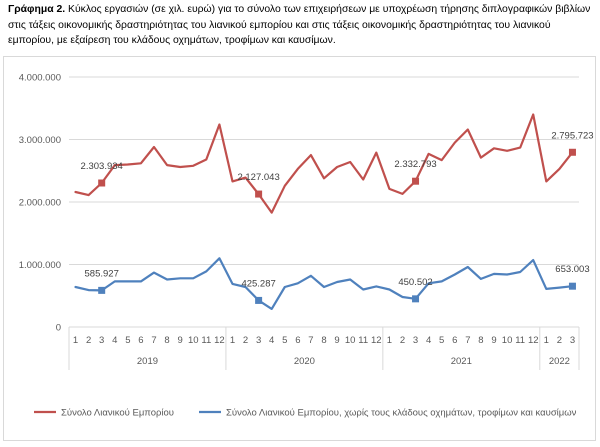 This screenshot has height=447, width=600. What do you see at coordinates (572, 135) in the screenshot?
I see `data-label: 2.795.723` at bounding box center [572, 135].